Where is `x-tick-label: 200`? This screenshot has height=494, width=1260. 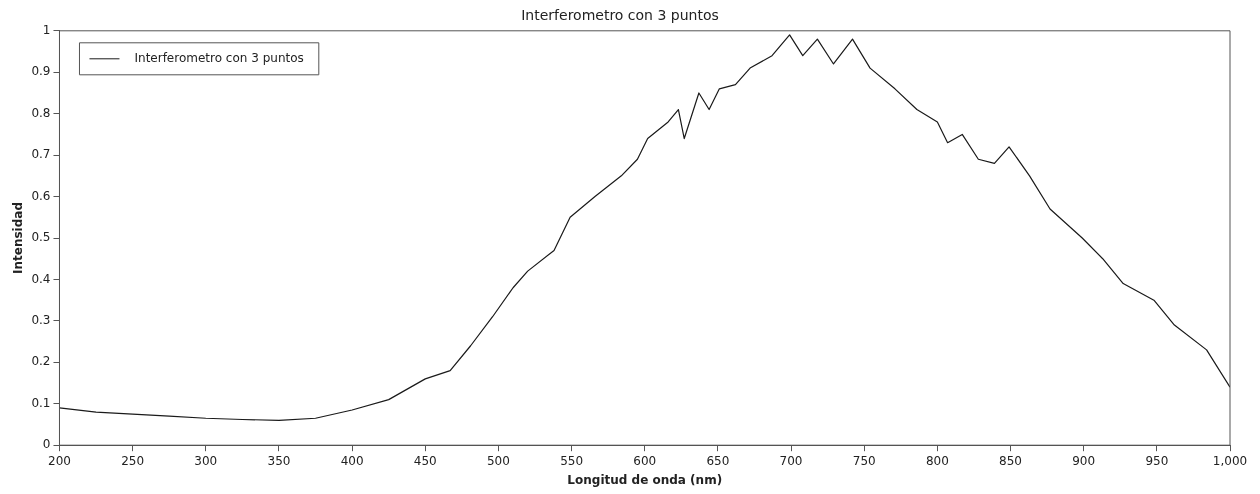 x-tick-label: 200 is located at coordinates (59, 460).